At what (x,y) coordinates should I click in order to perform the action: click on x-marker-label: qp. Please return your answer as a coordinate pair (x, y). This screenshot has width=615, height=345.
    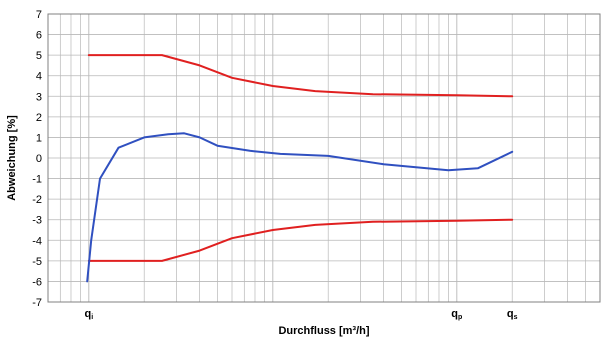
    Looking at the image, I should click on (456, 314).